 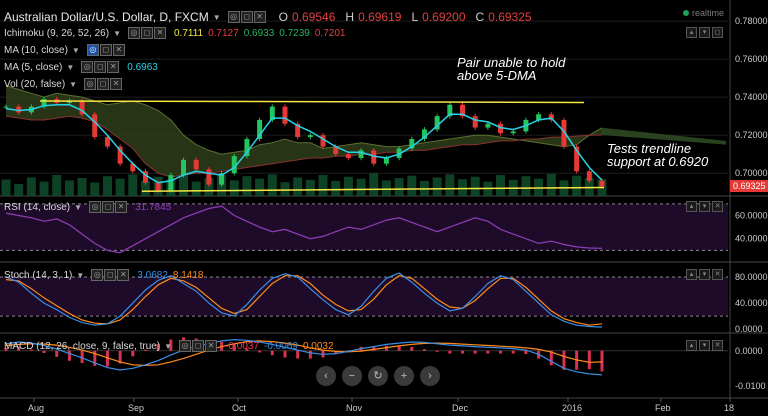 I want to click on macd-hist-value: -0.0037, so click(x=242, y=346).